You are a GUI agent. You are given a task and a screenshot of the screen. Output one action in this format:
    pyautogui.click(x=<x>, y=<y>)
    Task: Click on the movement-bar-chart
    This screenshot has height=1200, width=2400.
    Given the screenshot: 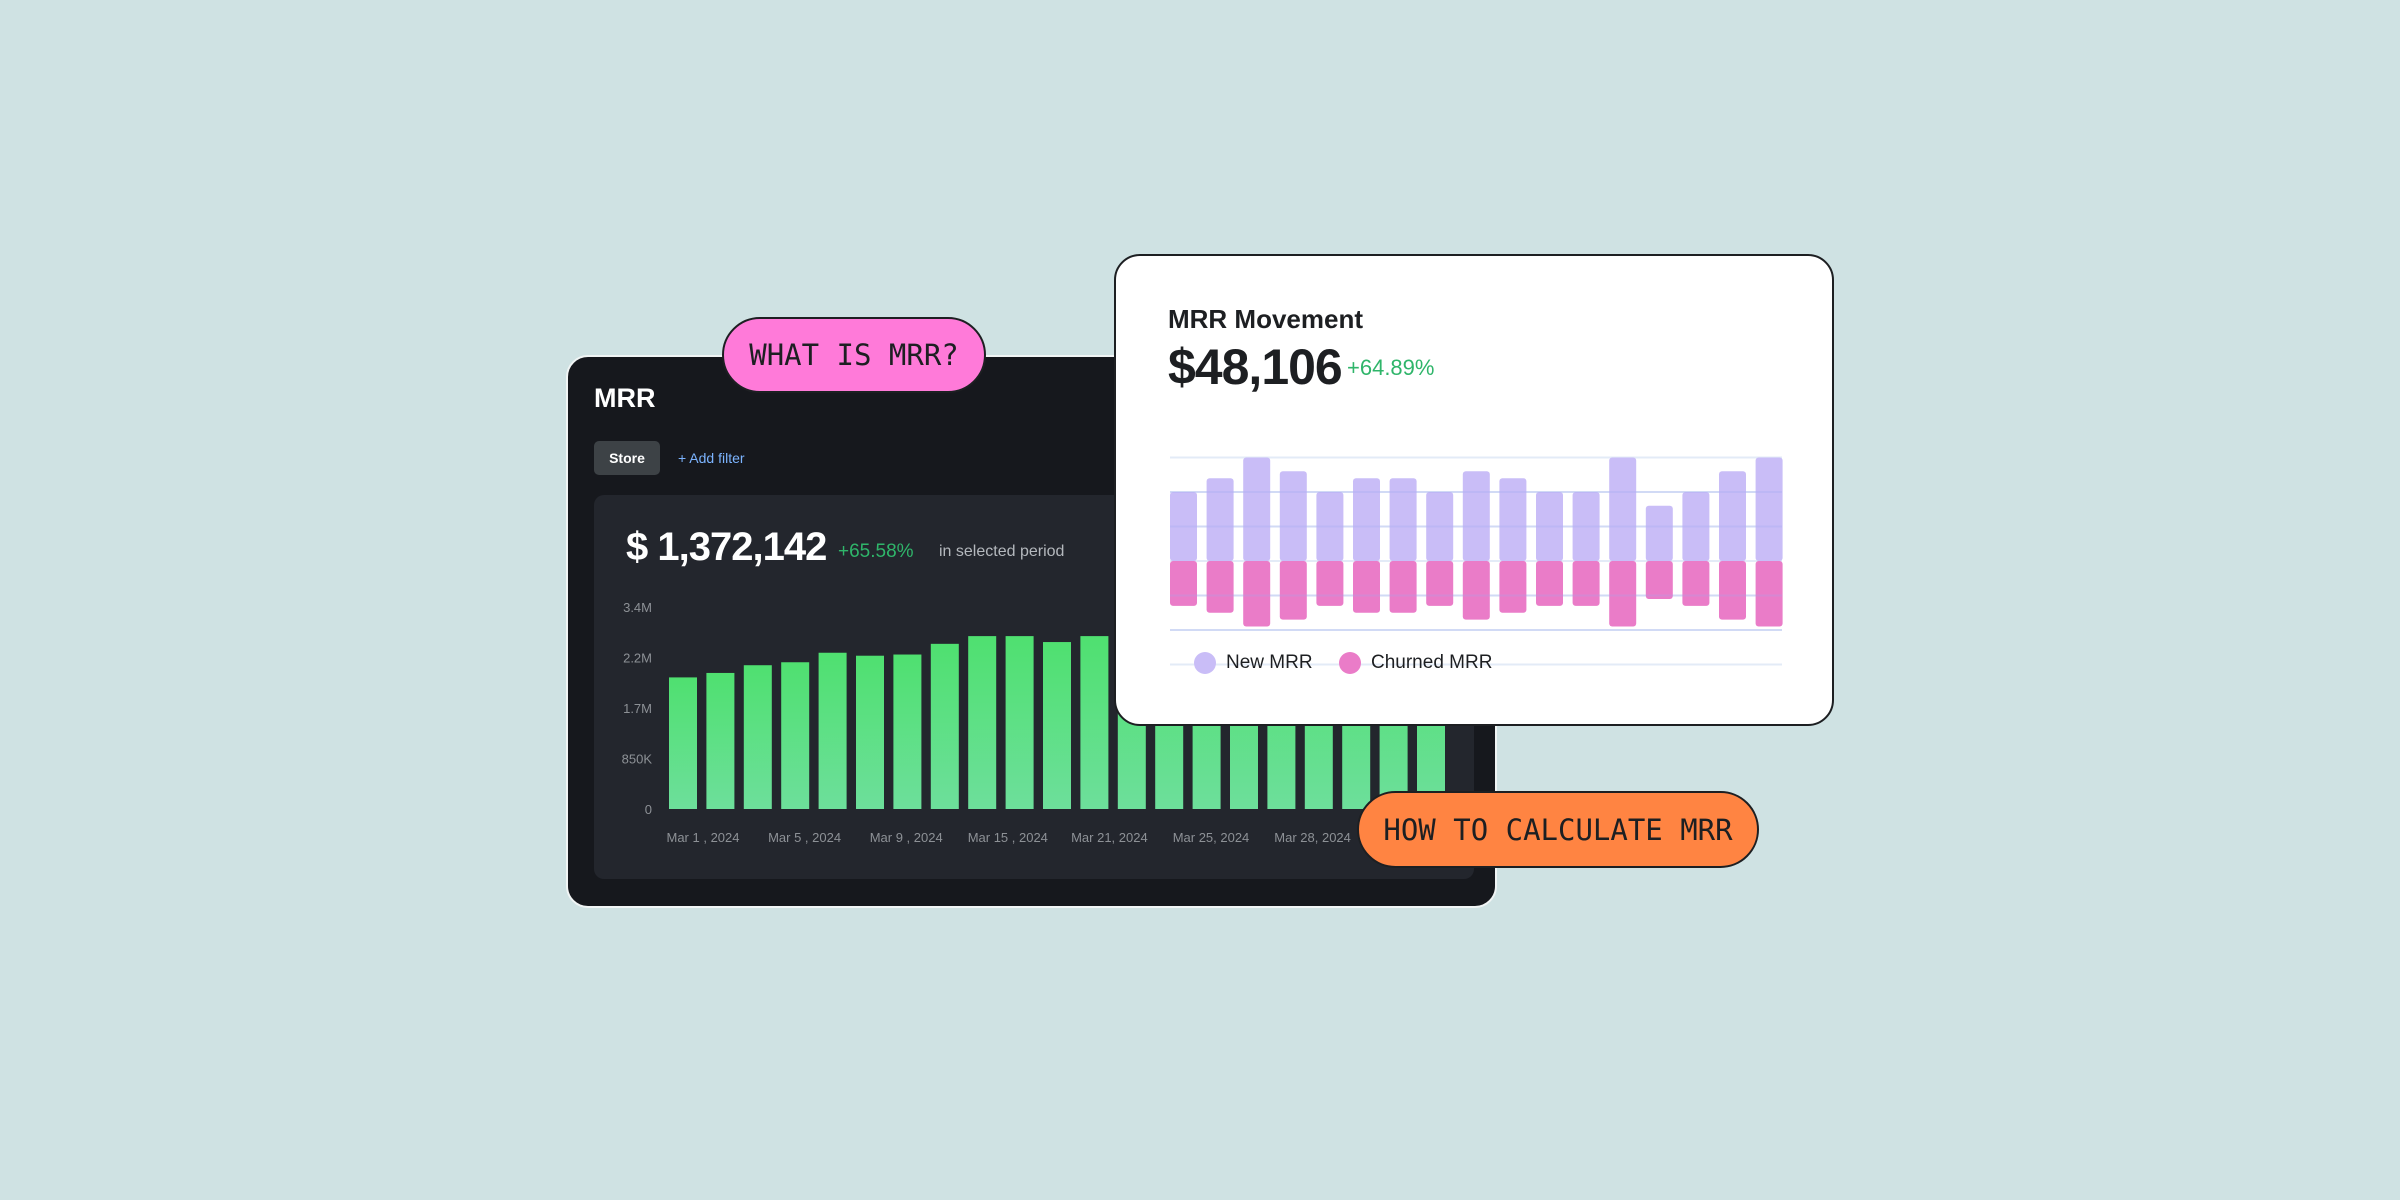 What is the action you would take?
    pyautogui.click(x=1476, y=561)
    